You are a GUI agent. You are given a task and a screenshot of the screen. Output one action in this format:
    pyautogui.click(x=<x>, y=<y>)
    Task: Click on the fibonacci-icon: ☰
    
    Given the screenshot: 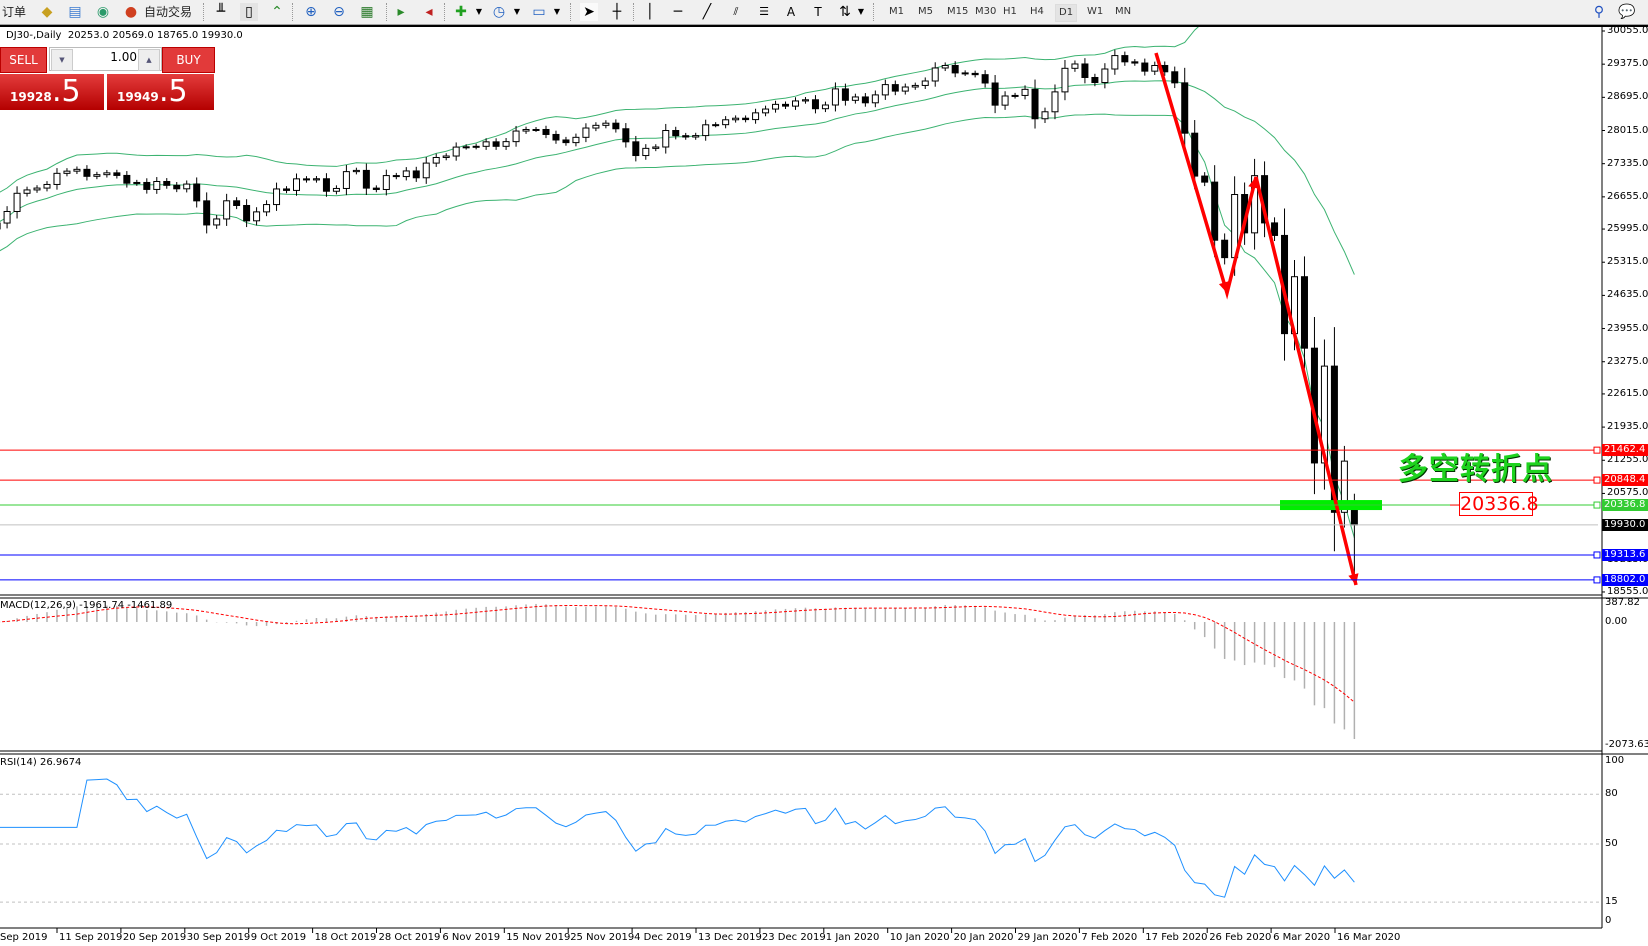 What is the action you would take?
    pyautogui.click(x=764, y=11)
    